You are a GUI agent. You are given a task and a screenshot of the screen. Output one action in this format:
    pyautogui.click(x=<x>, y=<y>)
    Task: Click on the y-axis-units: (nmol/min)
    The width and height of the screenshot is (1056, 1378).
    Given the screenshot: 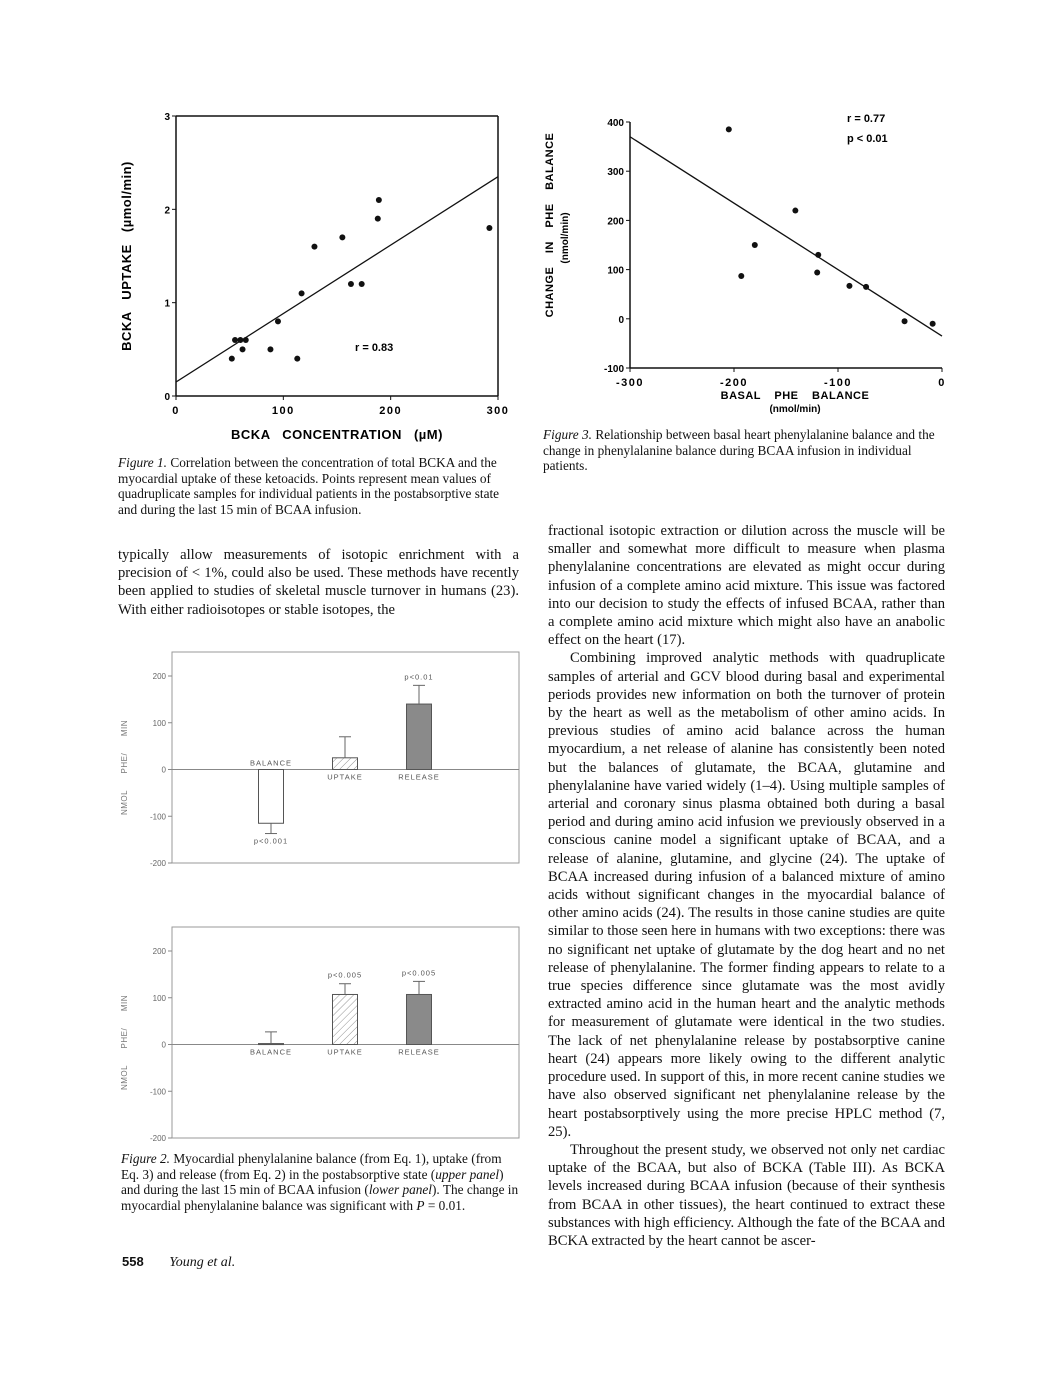 What is the action you would take?
    pyautogui.click(x=565, y=237)
    